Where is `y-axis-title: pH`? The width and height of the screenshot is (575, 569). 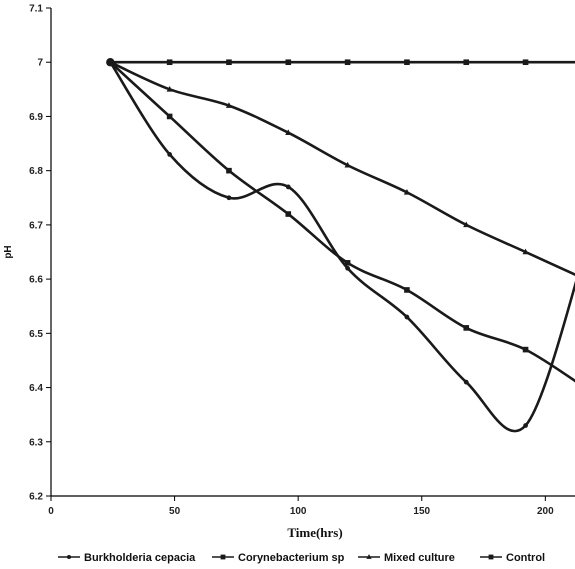
y-axis-title: pH is located at coordinates (8, 251).